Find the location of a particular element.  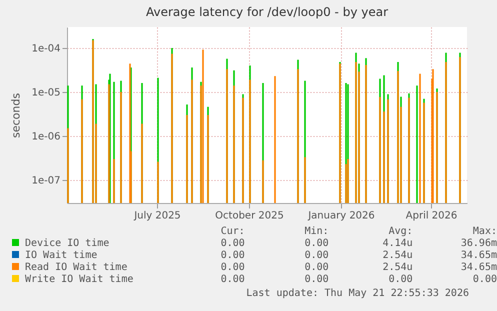

y-tick-label: 1e-04 is located at coordinates (46, 48).